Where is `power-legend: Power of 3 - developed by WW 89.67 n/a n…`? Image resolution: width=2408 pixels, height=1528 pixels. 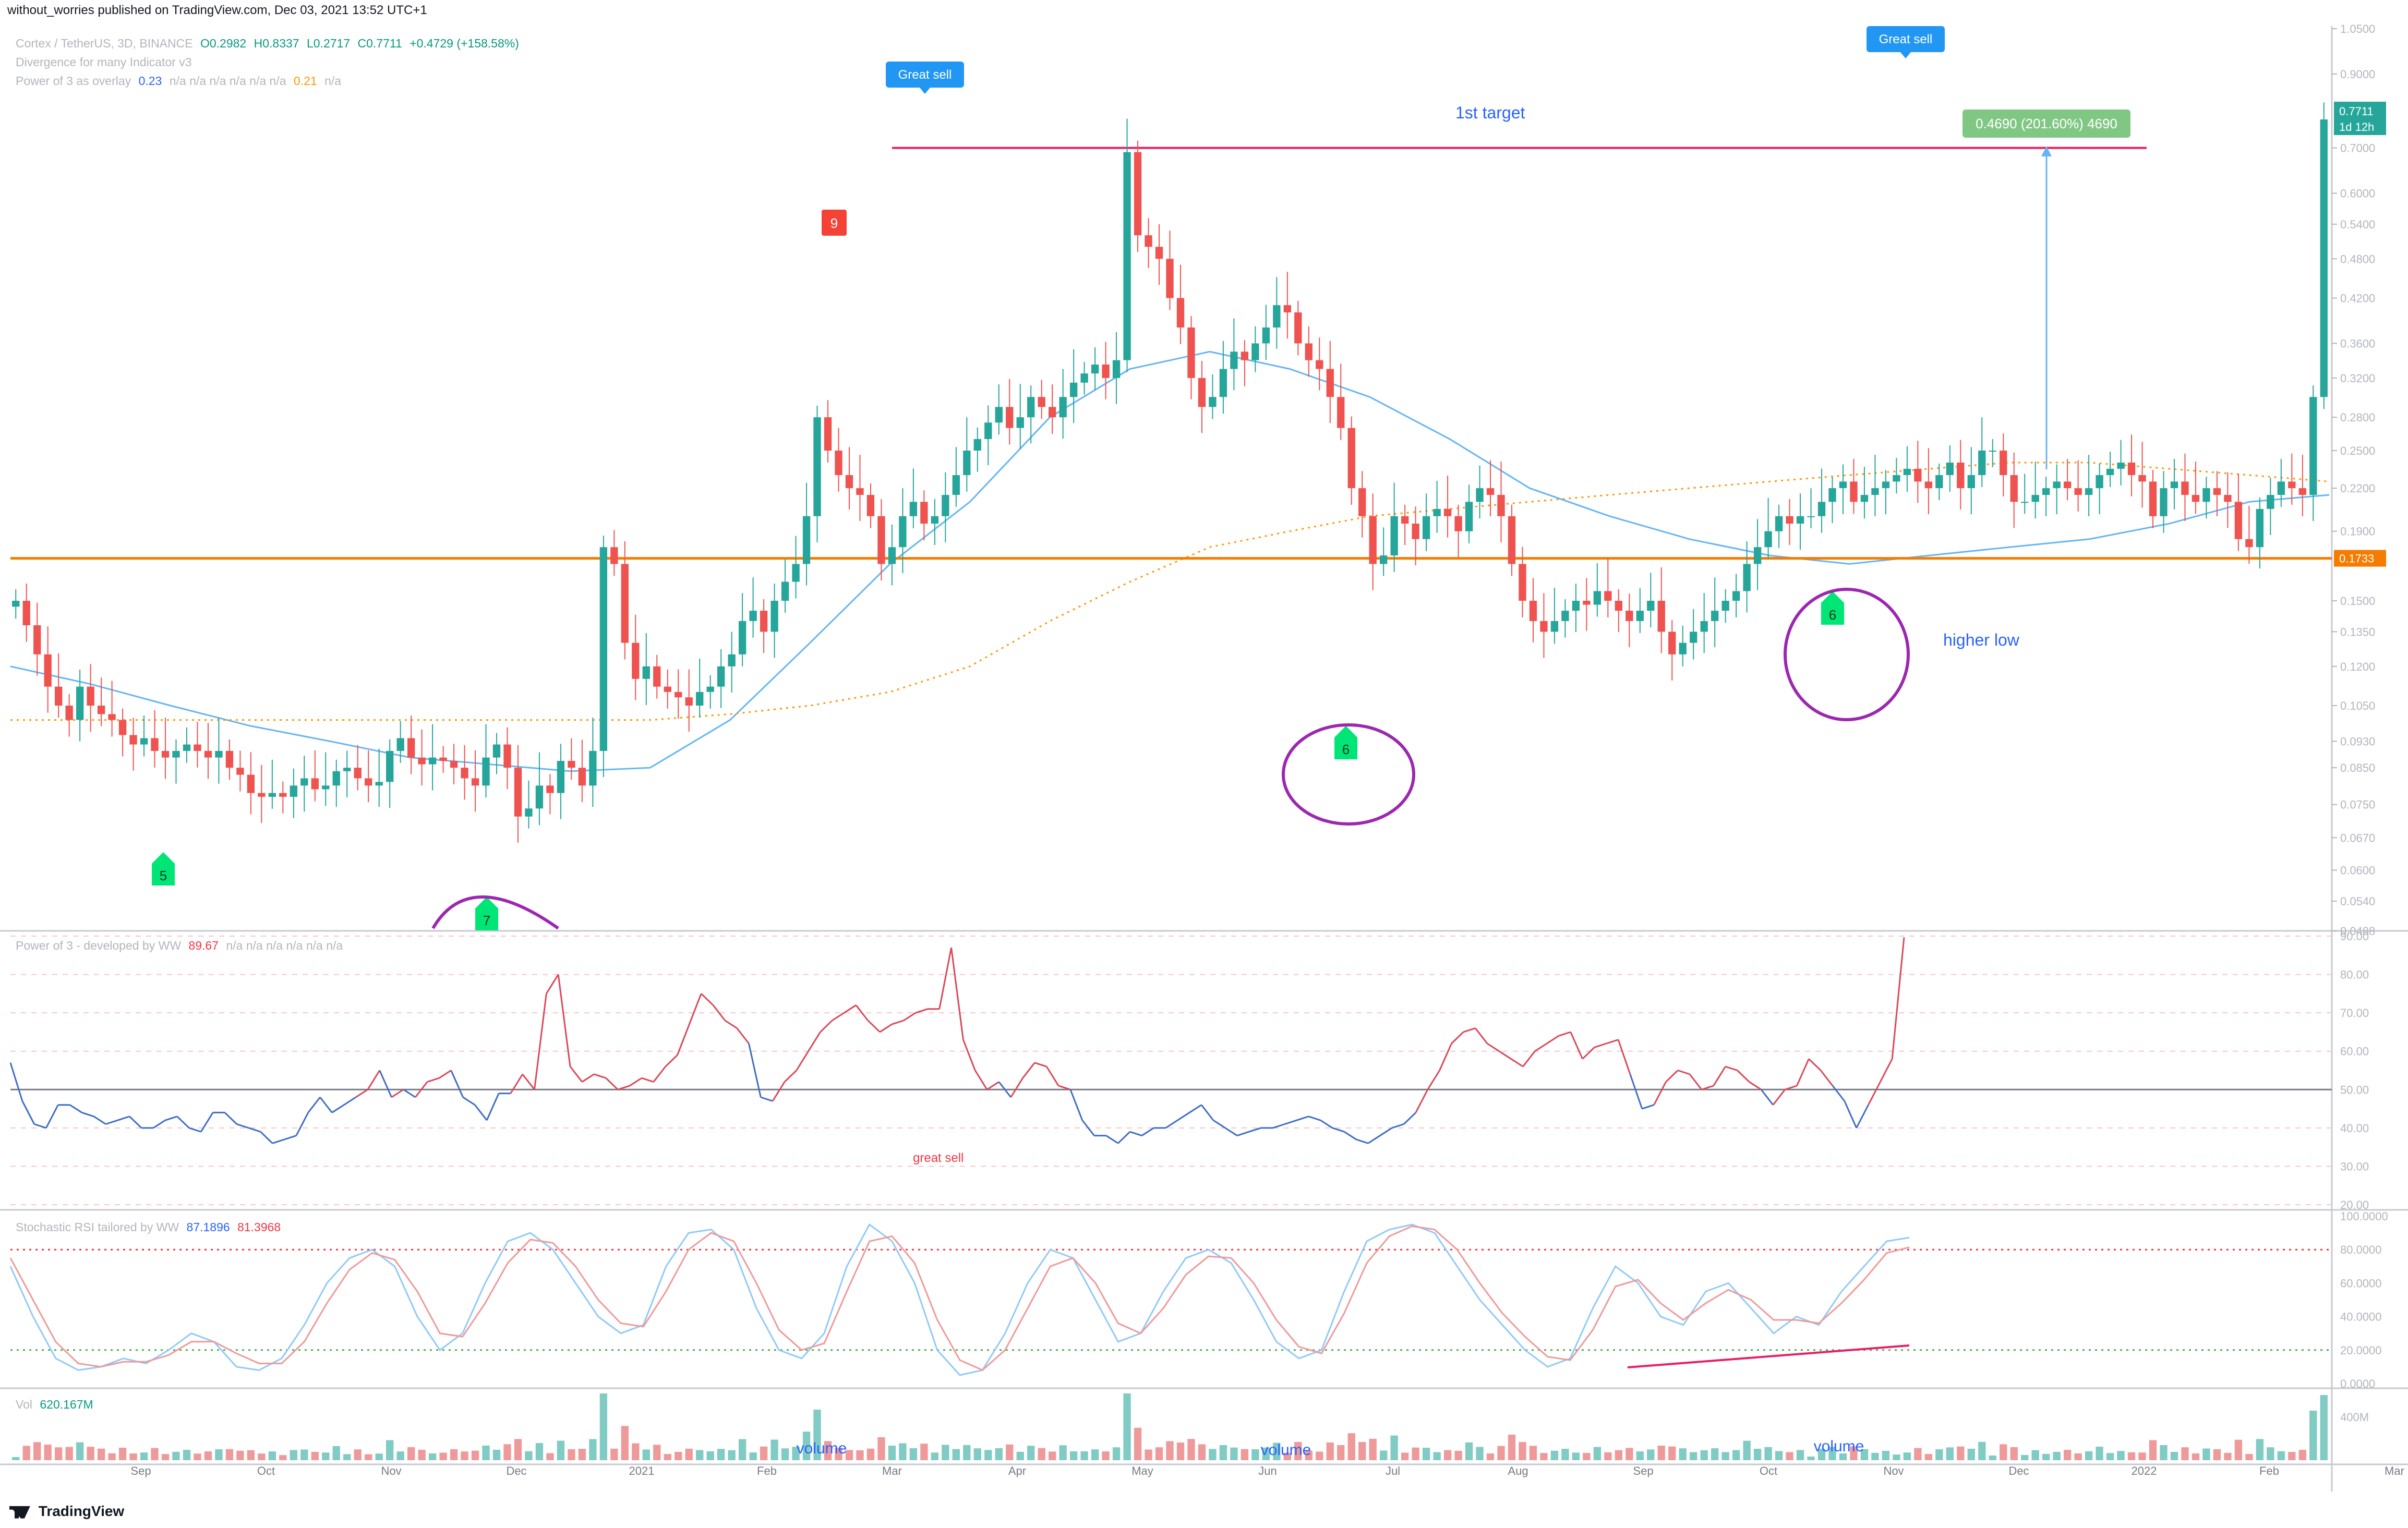
power-legend: Power of 3 - developed by WW 89.67 n/a n… is located at coordinates (182, 946).